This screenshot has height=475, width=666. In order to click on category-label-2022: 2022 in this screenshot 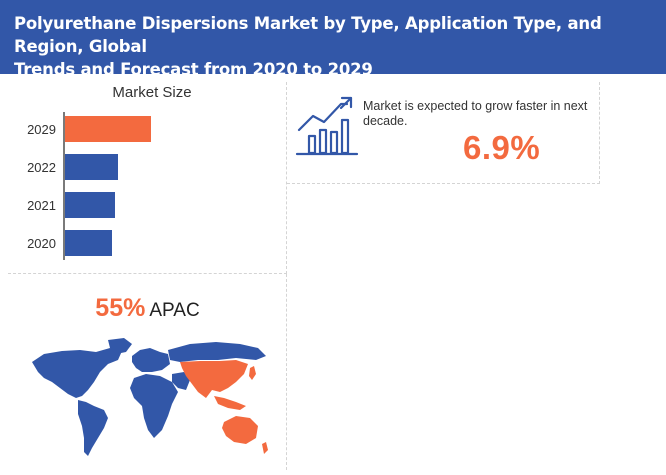, I will do `click(41, 167)`.